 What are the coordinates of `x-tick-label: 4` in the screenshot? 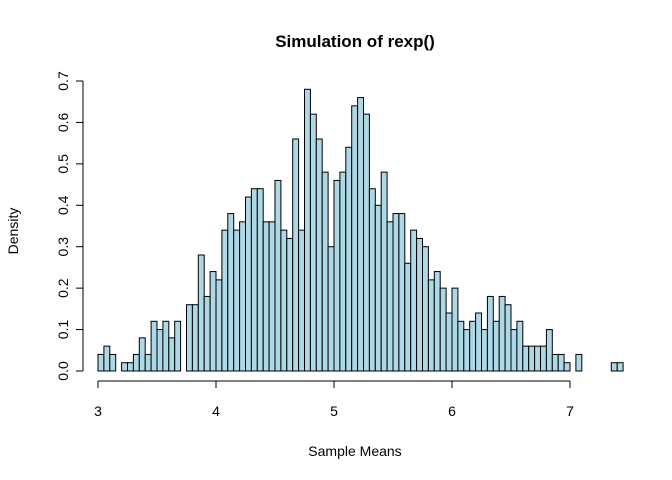 It's located at (216, 411).